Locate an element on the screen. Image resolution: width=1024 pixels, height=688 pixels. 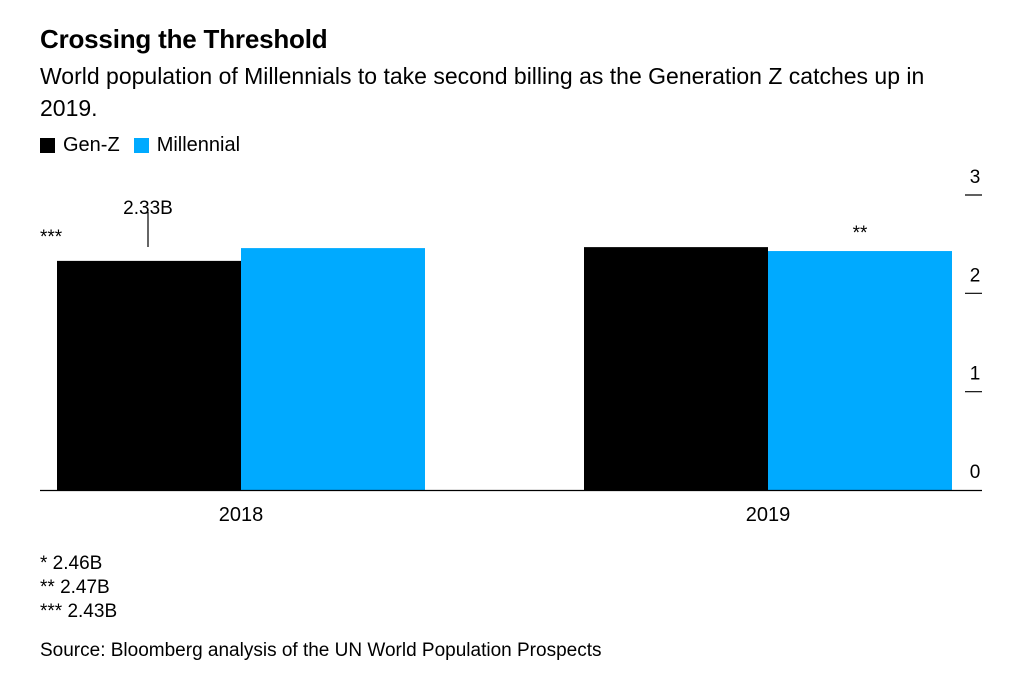
footnote-3: *** 2.43B is located at coordinates (79, 611).